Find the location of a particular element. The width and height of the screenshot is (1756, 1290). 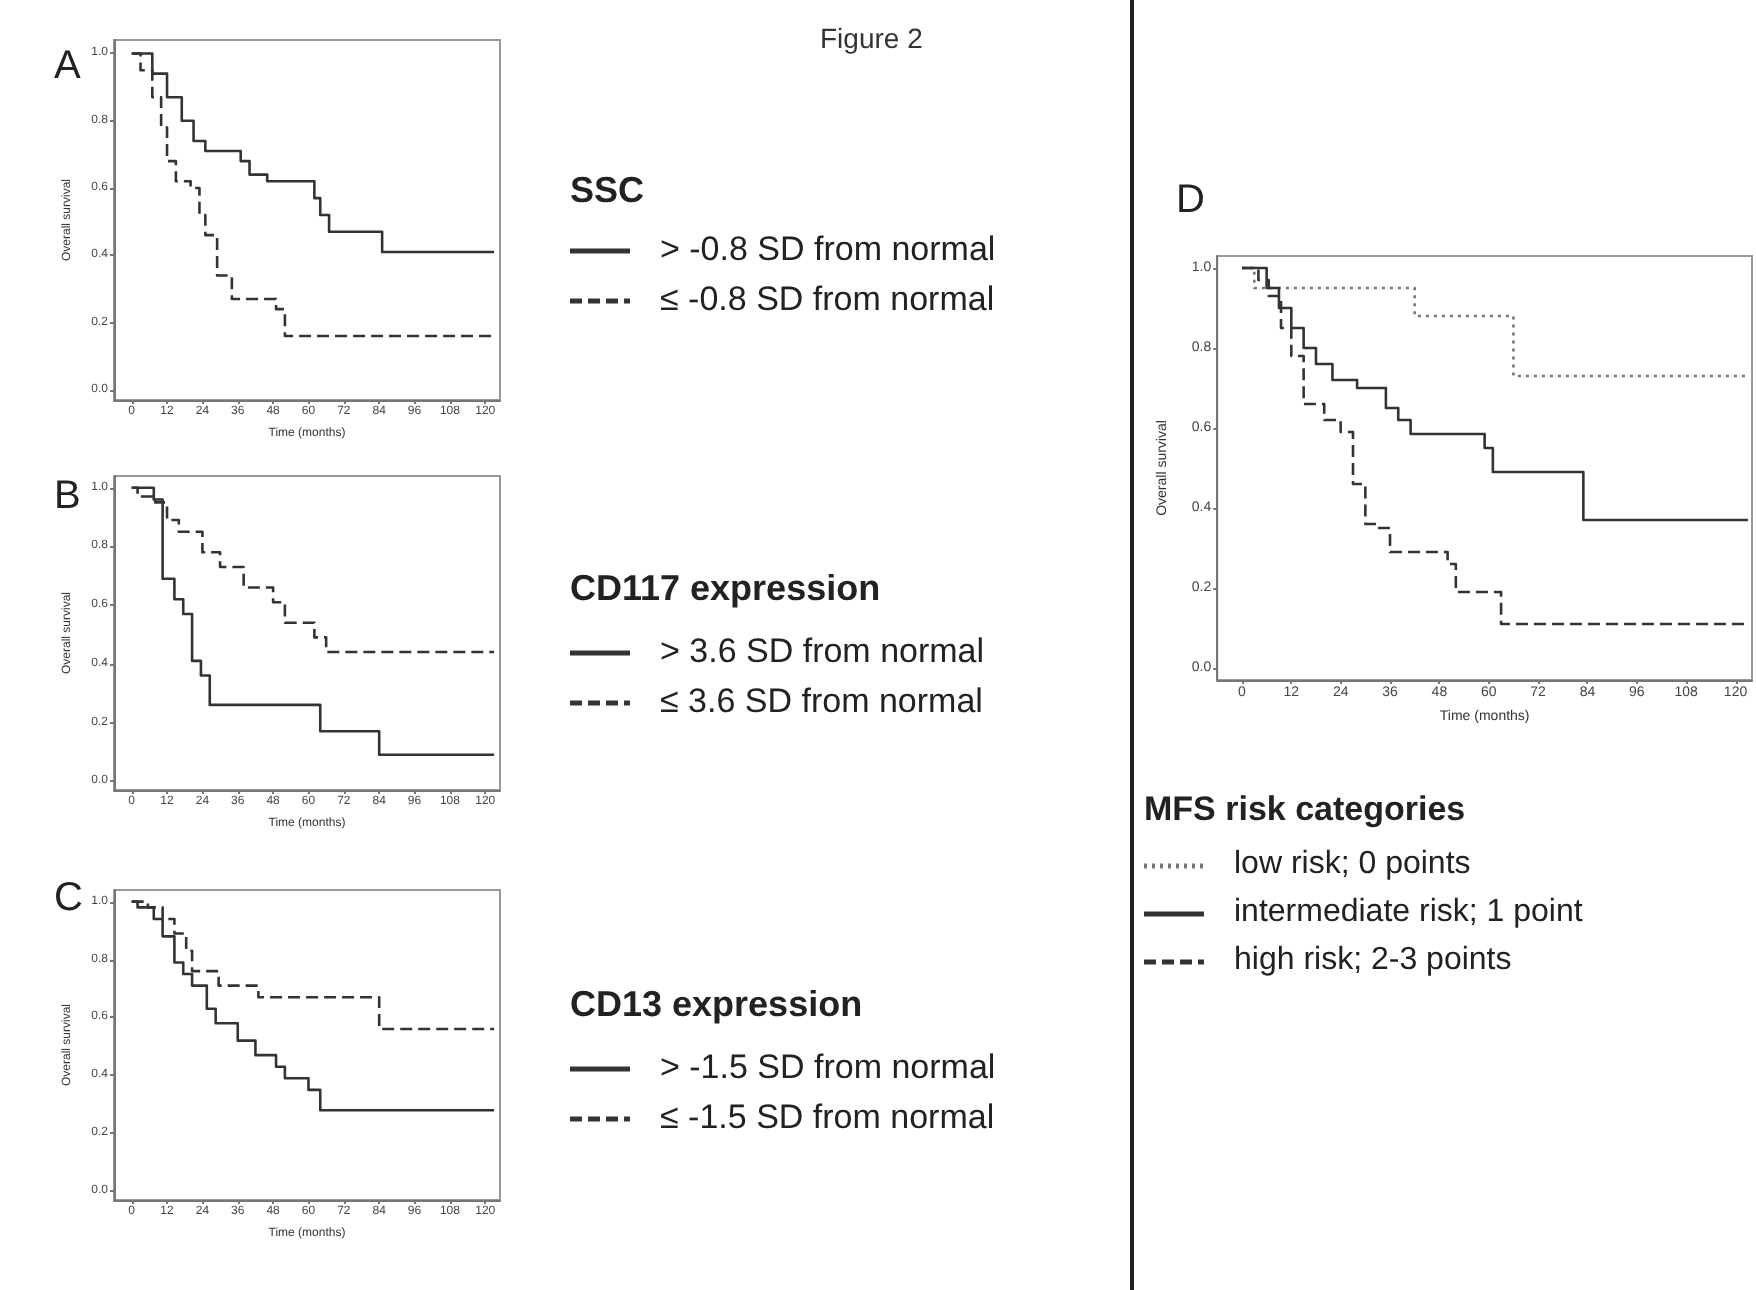

legend-label: ≤ -0.8 SD from normal is located at coordinates (827, 299).